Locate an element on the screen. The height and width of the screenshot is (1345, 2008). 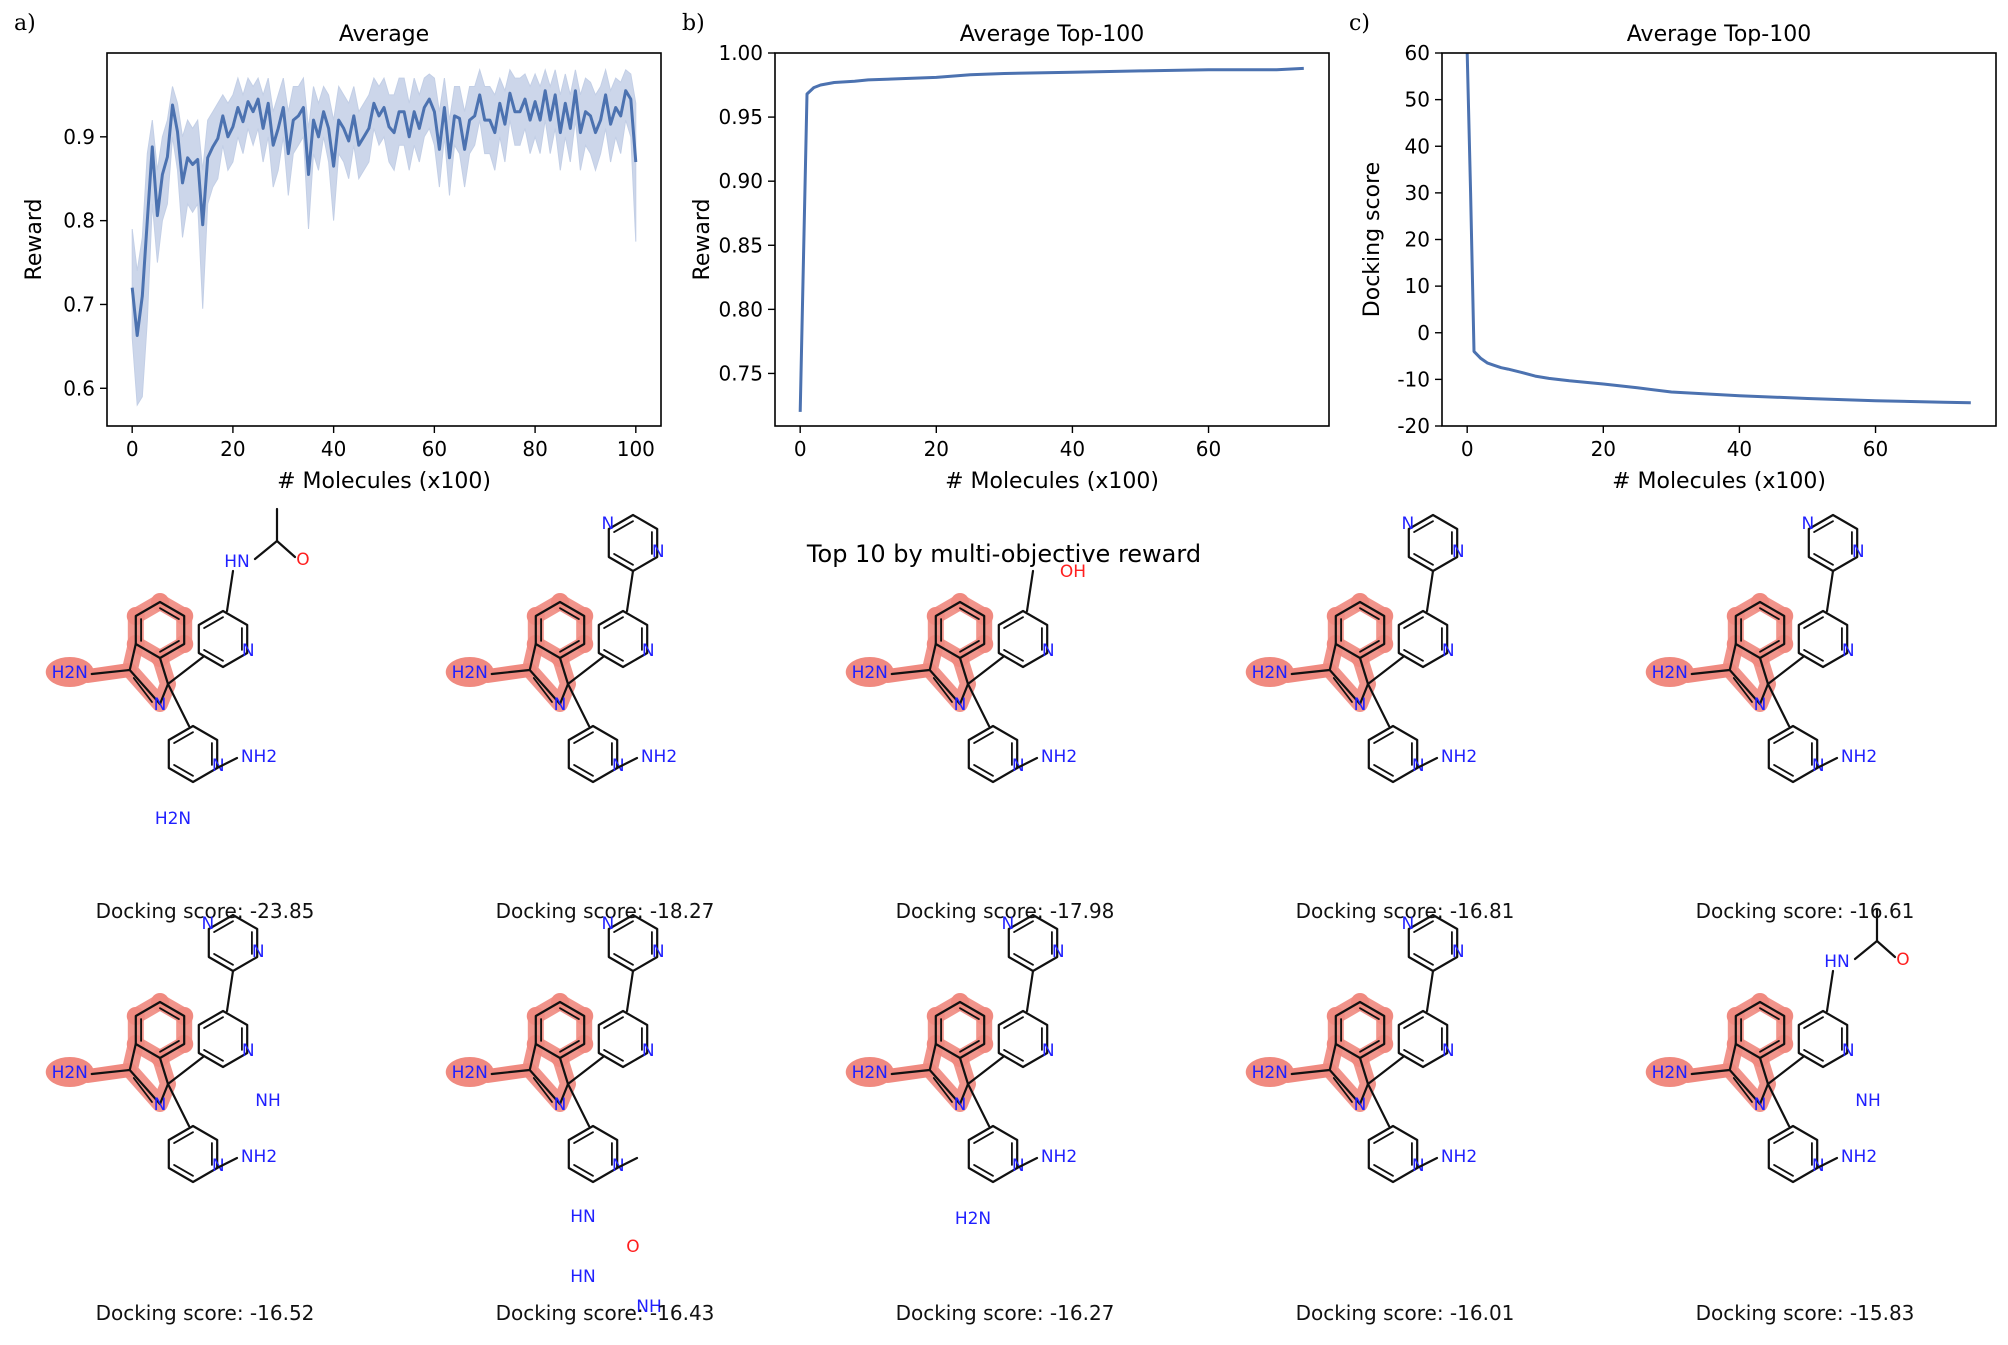
substituents: N HN O N NH2 H2N is located at coordinates (232, 668).